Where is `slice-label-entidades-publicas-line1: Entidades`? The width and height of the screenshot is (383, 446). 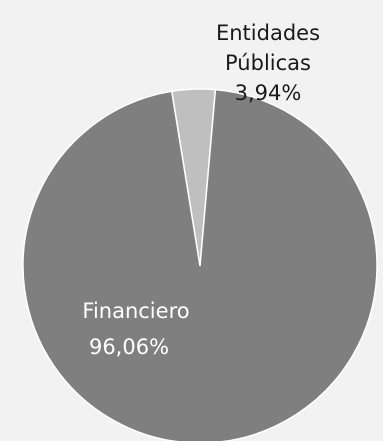
slice-label-entidades-publicas-line1: Entidades is located at coordinates (268, 33).